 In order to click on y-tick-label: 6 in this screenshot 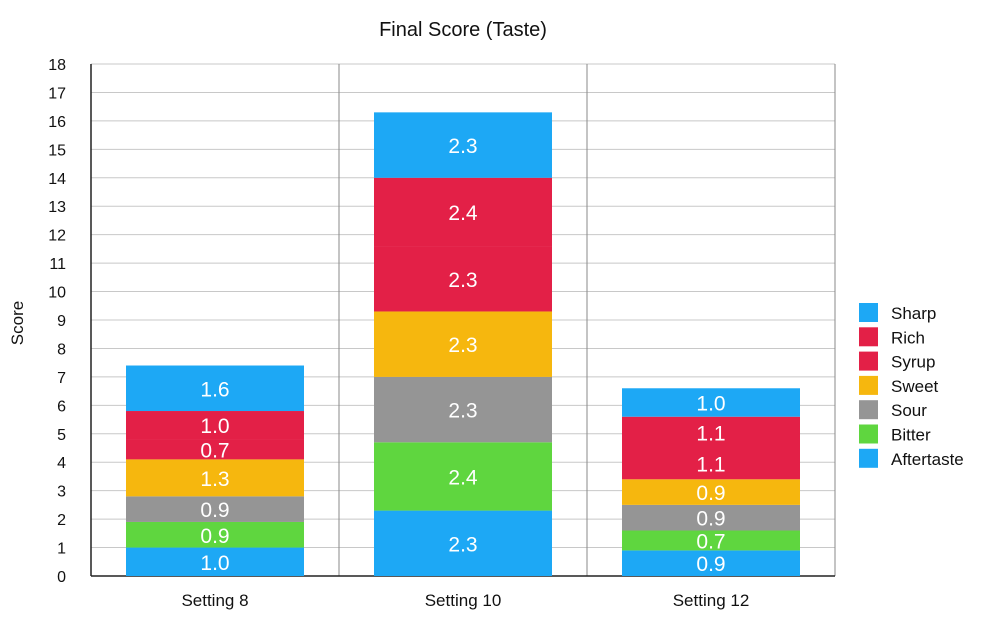, I will do `click(61, 406)`.